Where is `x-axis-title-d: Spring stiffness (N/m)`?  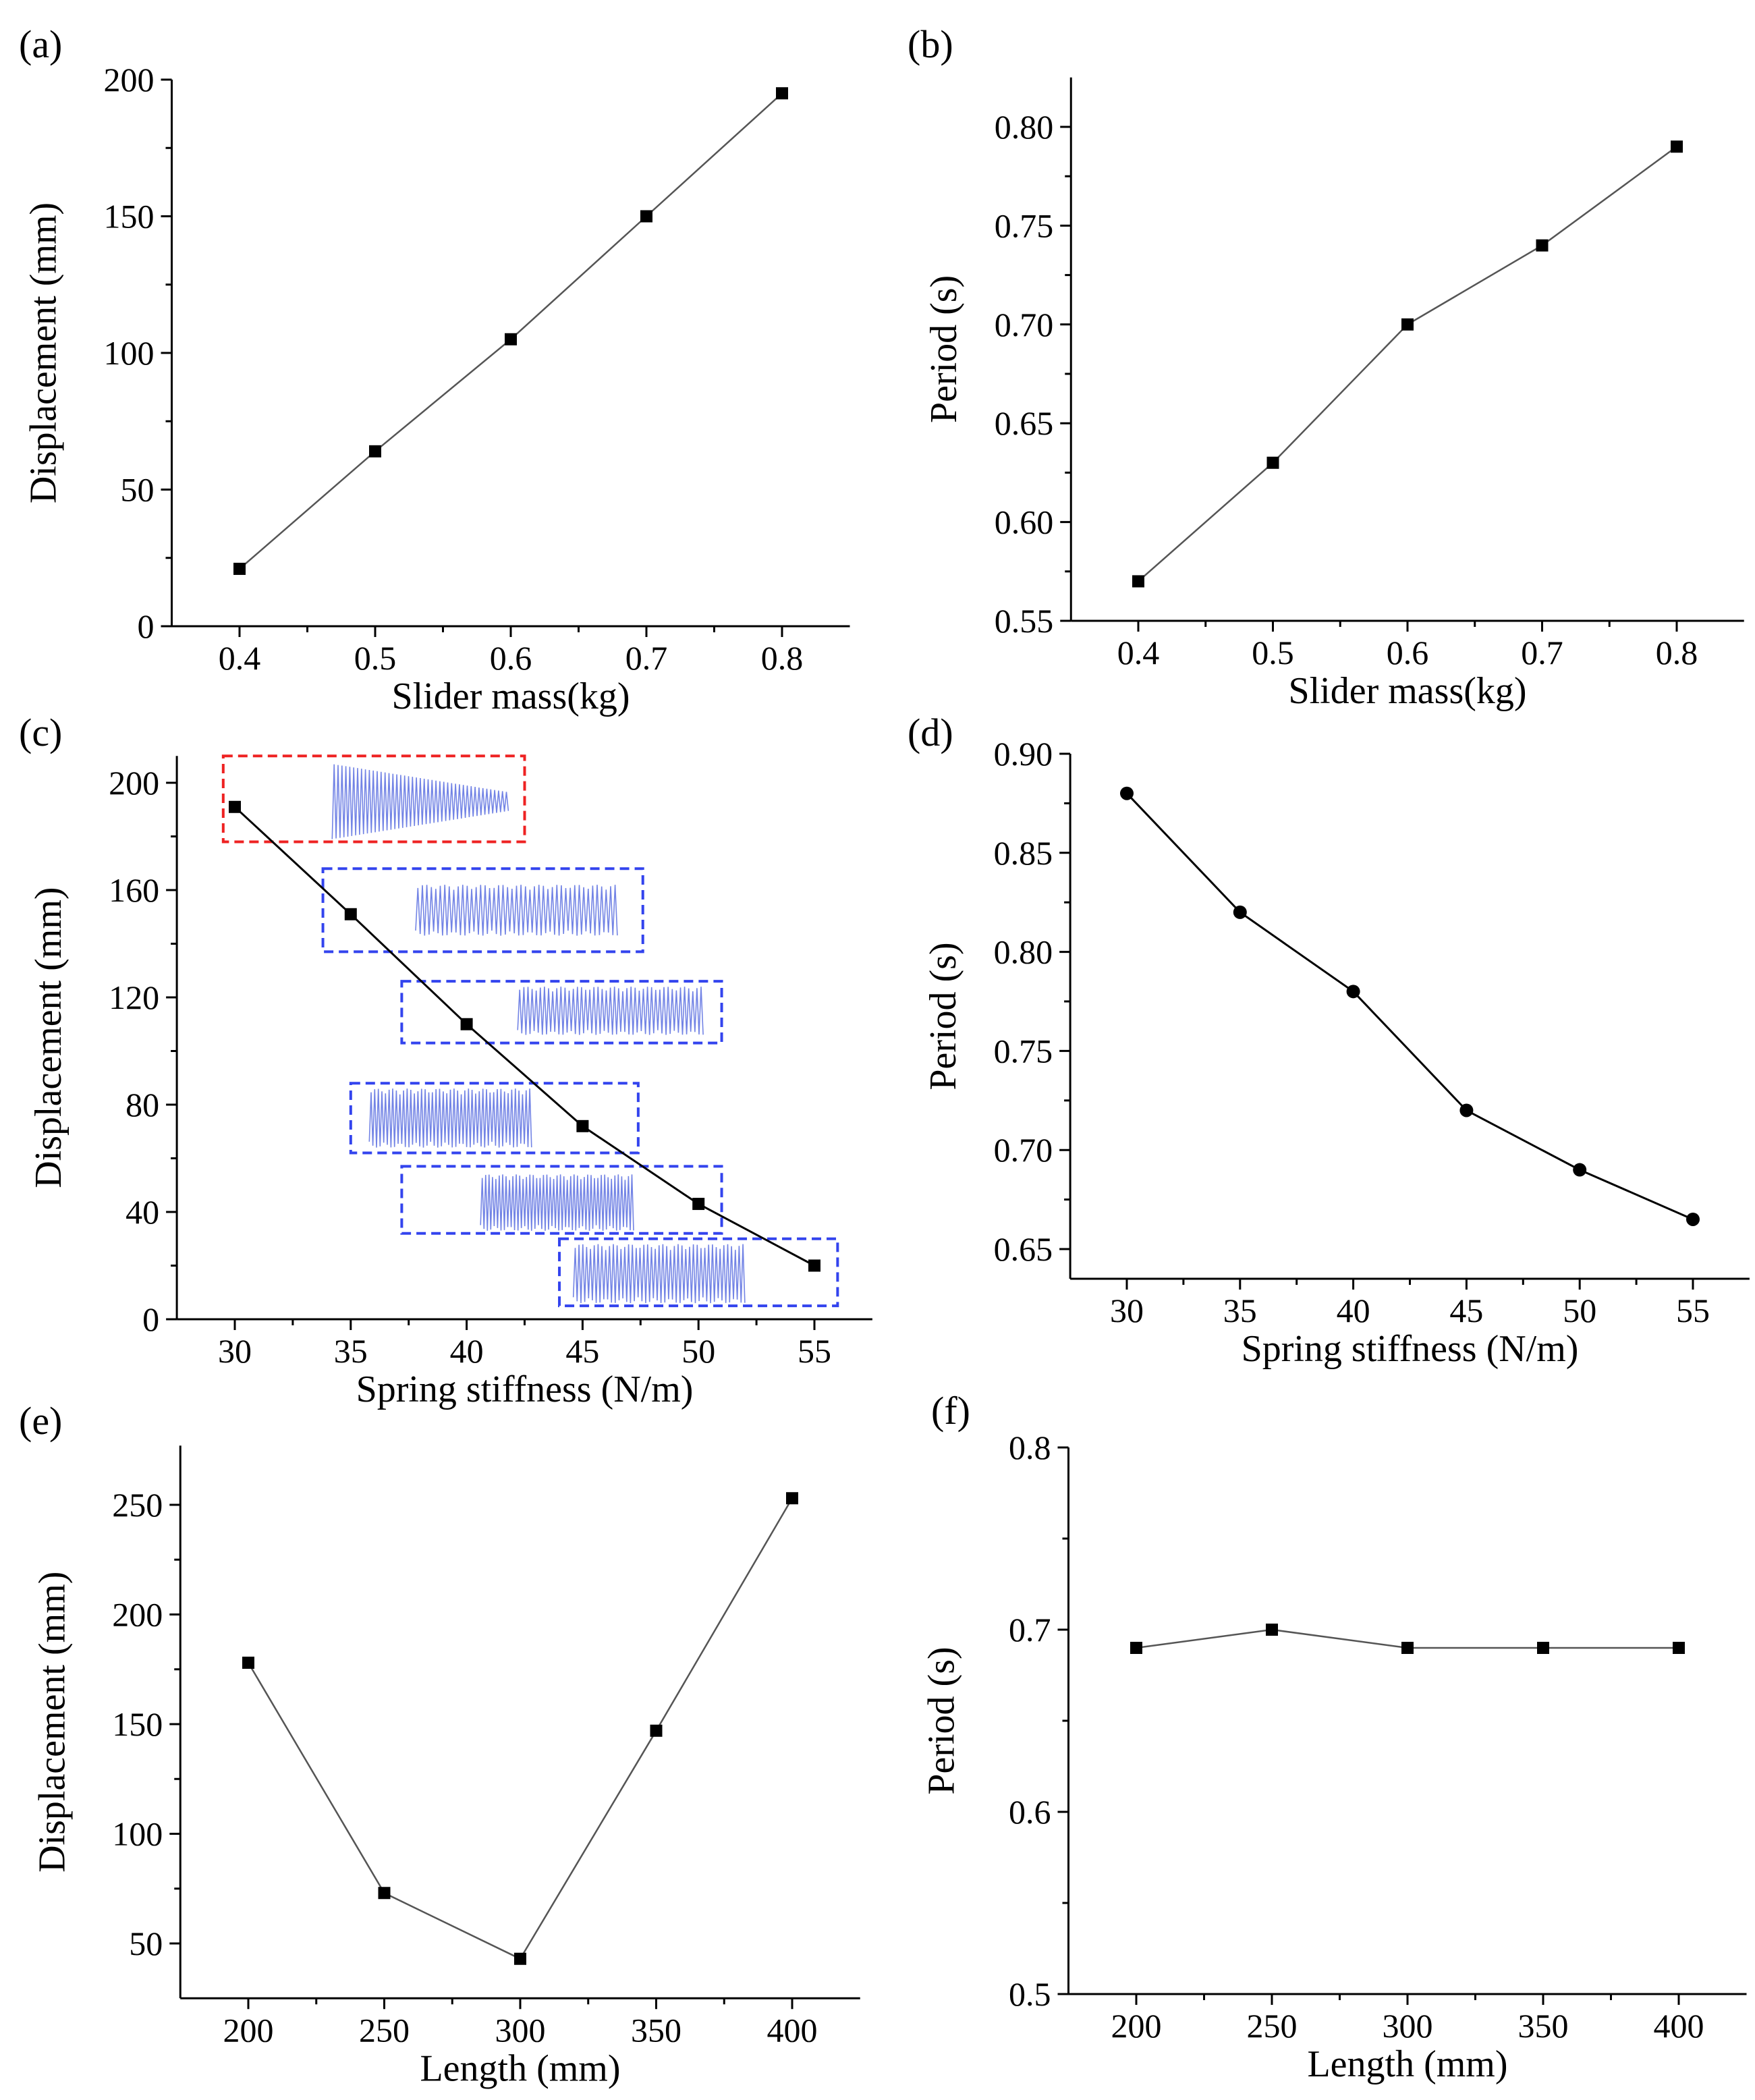
x-axis-title-d: Spring stiffness (N/m) is located at coordinates (1410, 1349).